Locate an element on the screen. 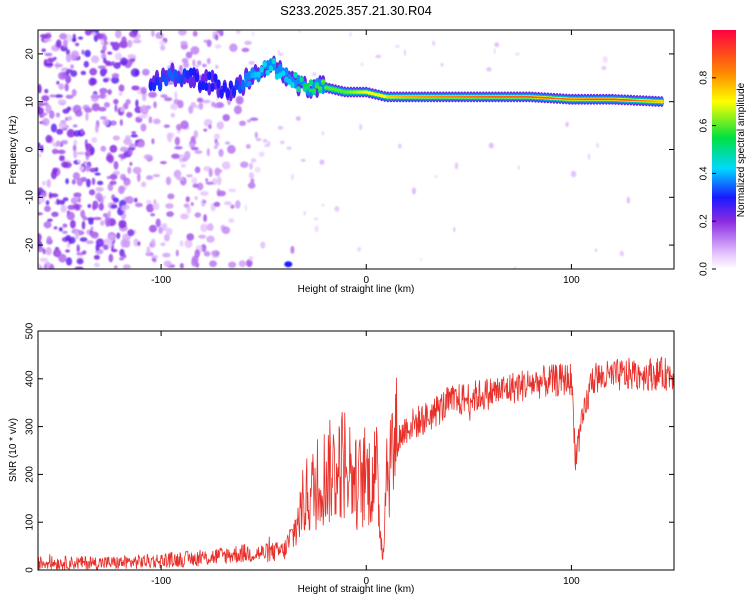 The image size is (750, 600). colorbar-gradient is located at coordinates (724, 149).